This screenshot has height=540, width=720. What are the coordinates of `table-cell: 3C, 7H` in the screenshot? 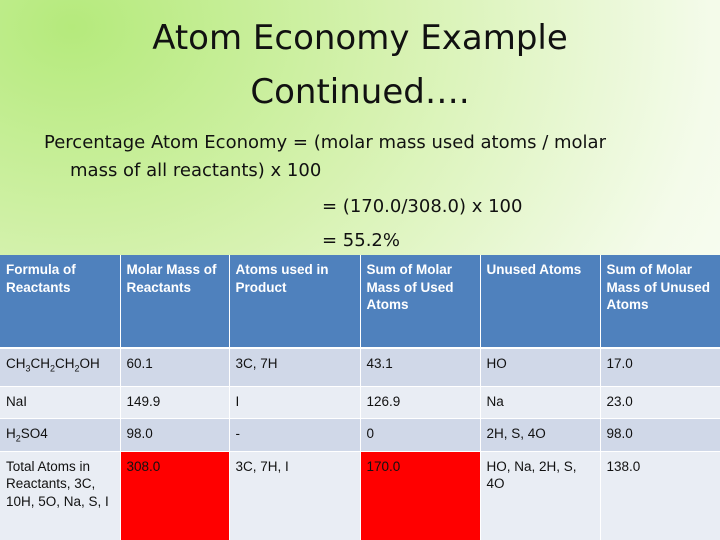 It's located at (295, 367).